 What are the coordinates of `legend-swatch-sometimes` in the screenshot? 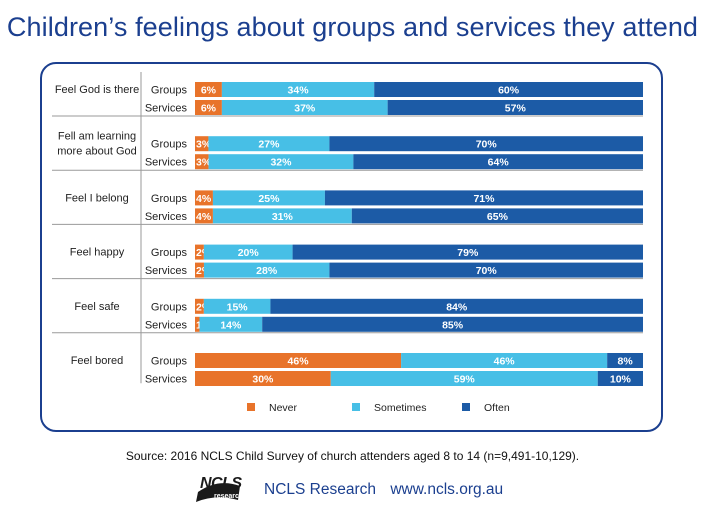 It's located at (356, 407).